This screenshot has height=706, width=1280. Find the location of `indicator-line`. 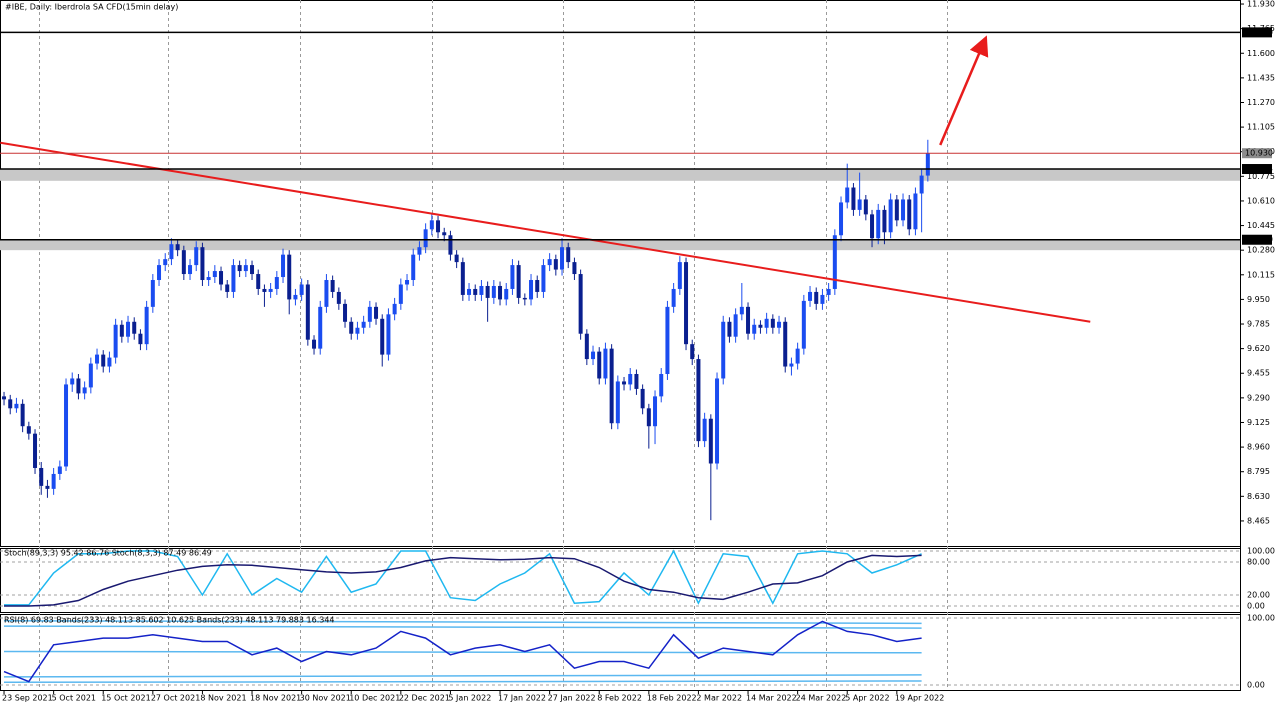

indicator-line is located at coordinates (462, 622).